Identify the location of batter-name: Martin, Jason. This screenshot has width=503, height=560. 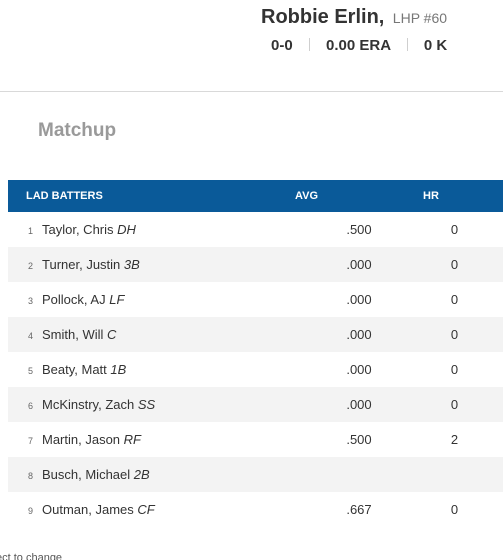
(81, 439).